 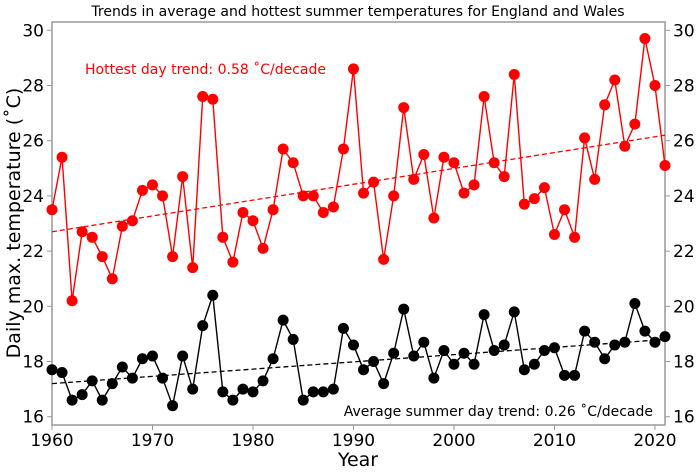 I want to click on hottest-trend-label: Hottest day trend: 0.58 ˚C/decade, so click(x=205, y=69).